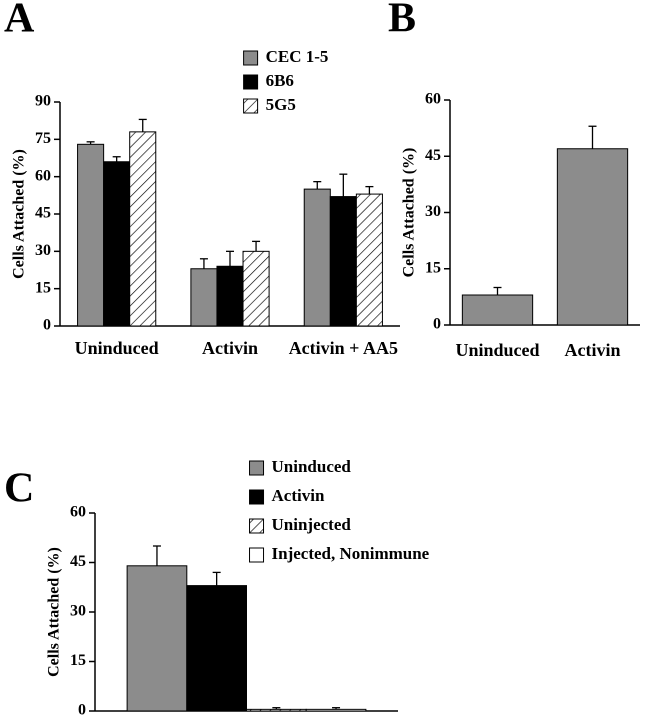 This screenshot has height=720, width=655. What do you see at coordinates (19, 21) in the screenshot?
I see `panel-label: A` at bounding box center [19, 21].